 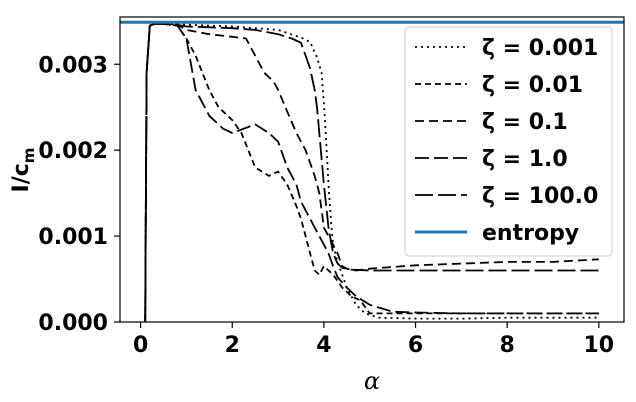 I want to click on y-tick-label: 0.001, so click(x=73, y=237).